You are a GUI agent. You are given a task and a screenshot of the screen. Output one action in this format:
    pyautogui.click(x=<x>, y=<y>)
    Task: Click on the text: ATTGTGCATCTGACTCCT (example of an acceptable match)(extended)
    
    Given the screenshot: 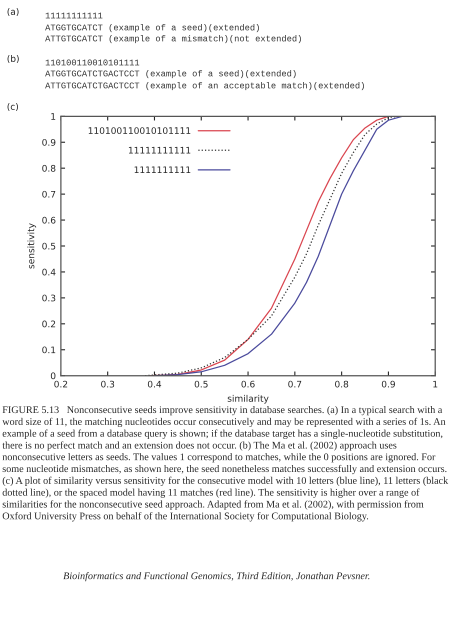 What is the action you would take?
    pyautogui.click(x=204, y=86)
    